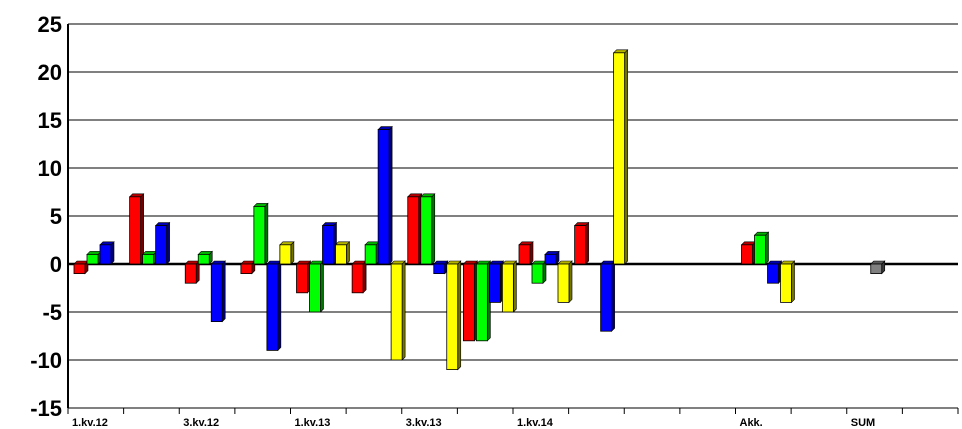 Image resolution: width=962 pixels, height=429 pixels. Describe the element at coordinates (46, 216) in the screenshot. I see `y-tick-labels: 25 20 15 10 5 0 -5 -10 -15` at that location.